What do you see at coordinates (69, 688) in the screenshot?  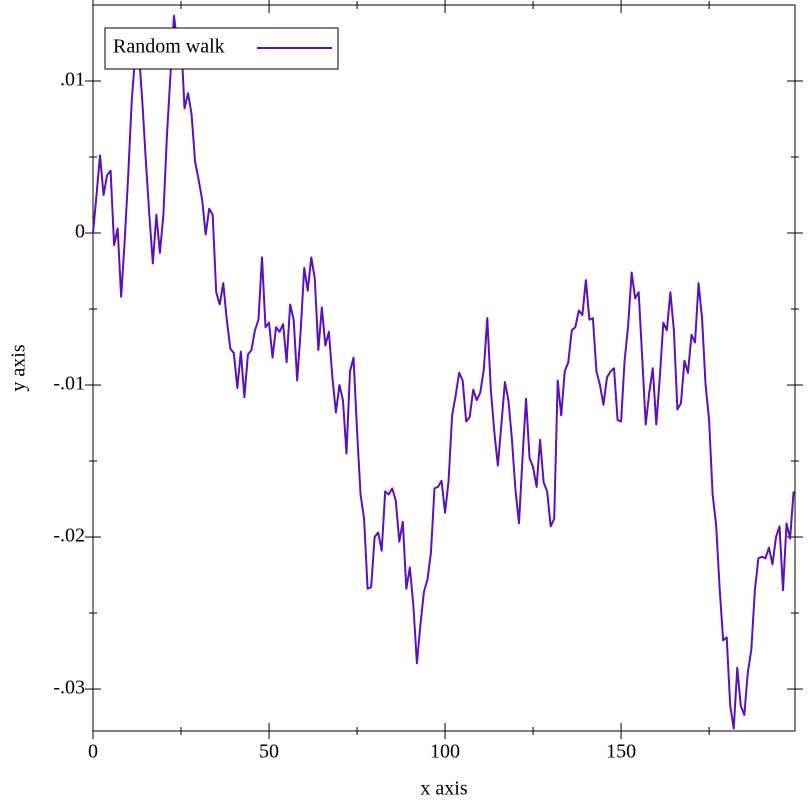 I see `y-tick-label: -.03` at bounding box center [69, 688].